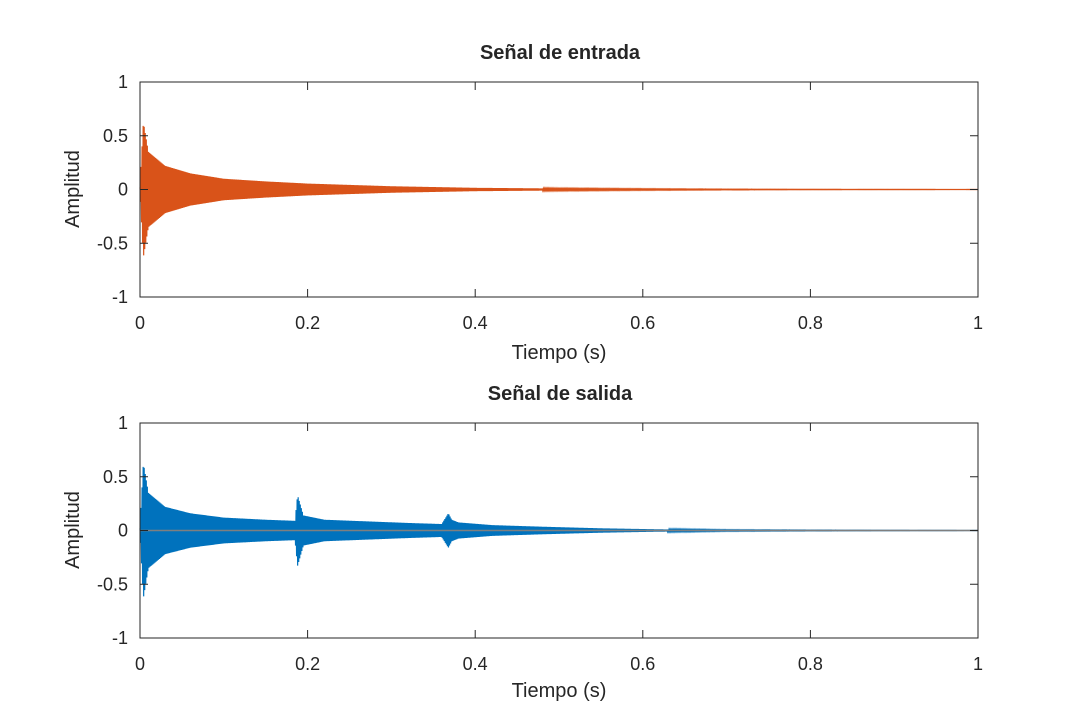 The width and height of the screenshot is (1082, 717). What do you see at coordinates (560, 394) in the screenshot?
I see `chart-title: Señal de salida` at bounding box center [560, 394].